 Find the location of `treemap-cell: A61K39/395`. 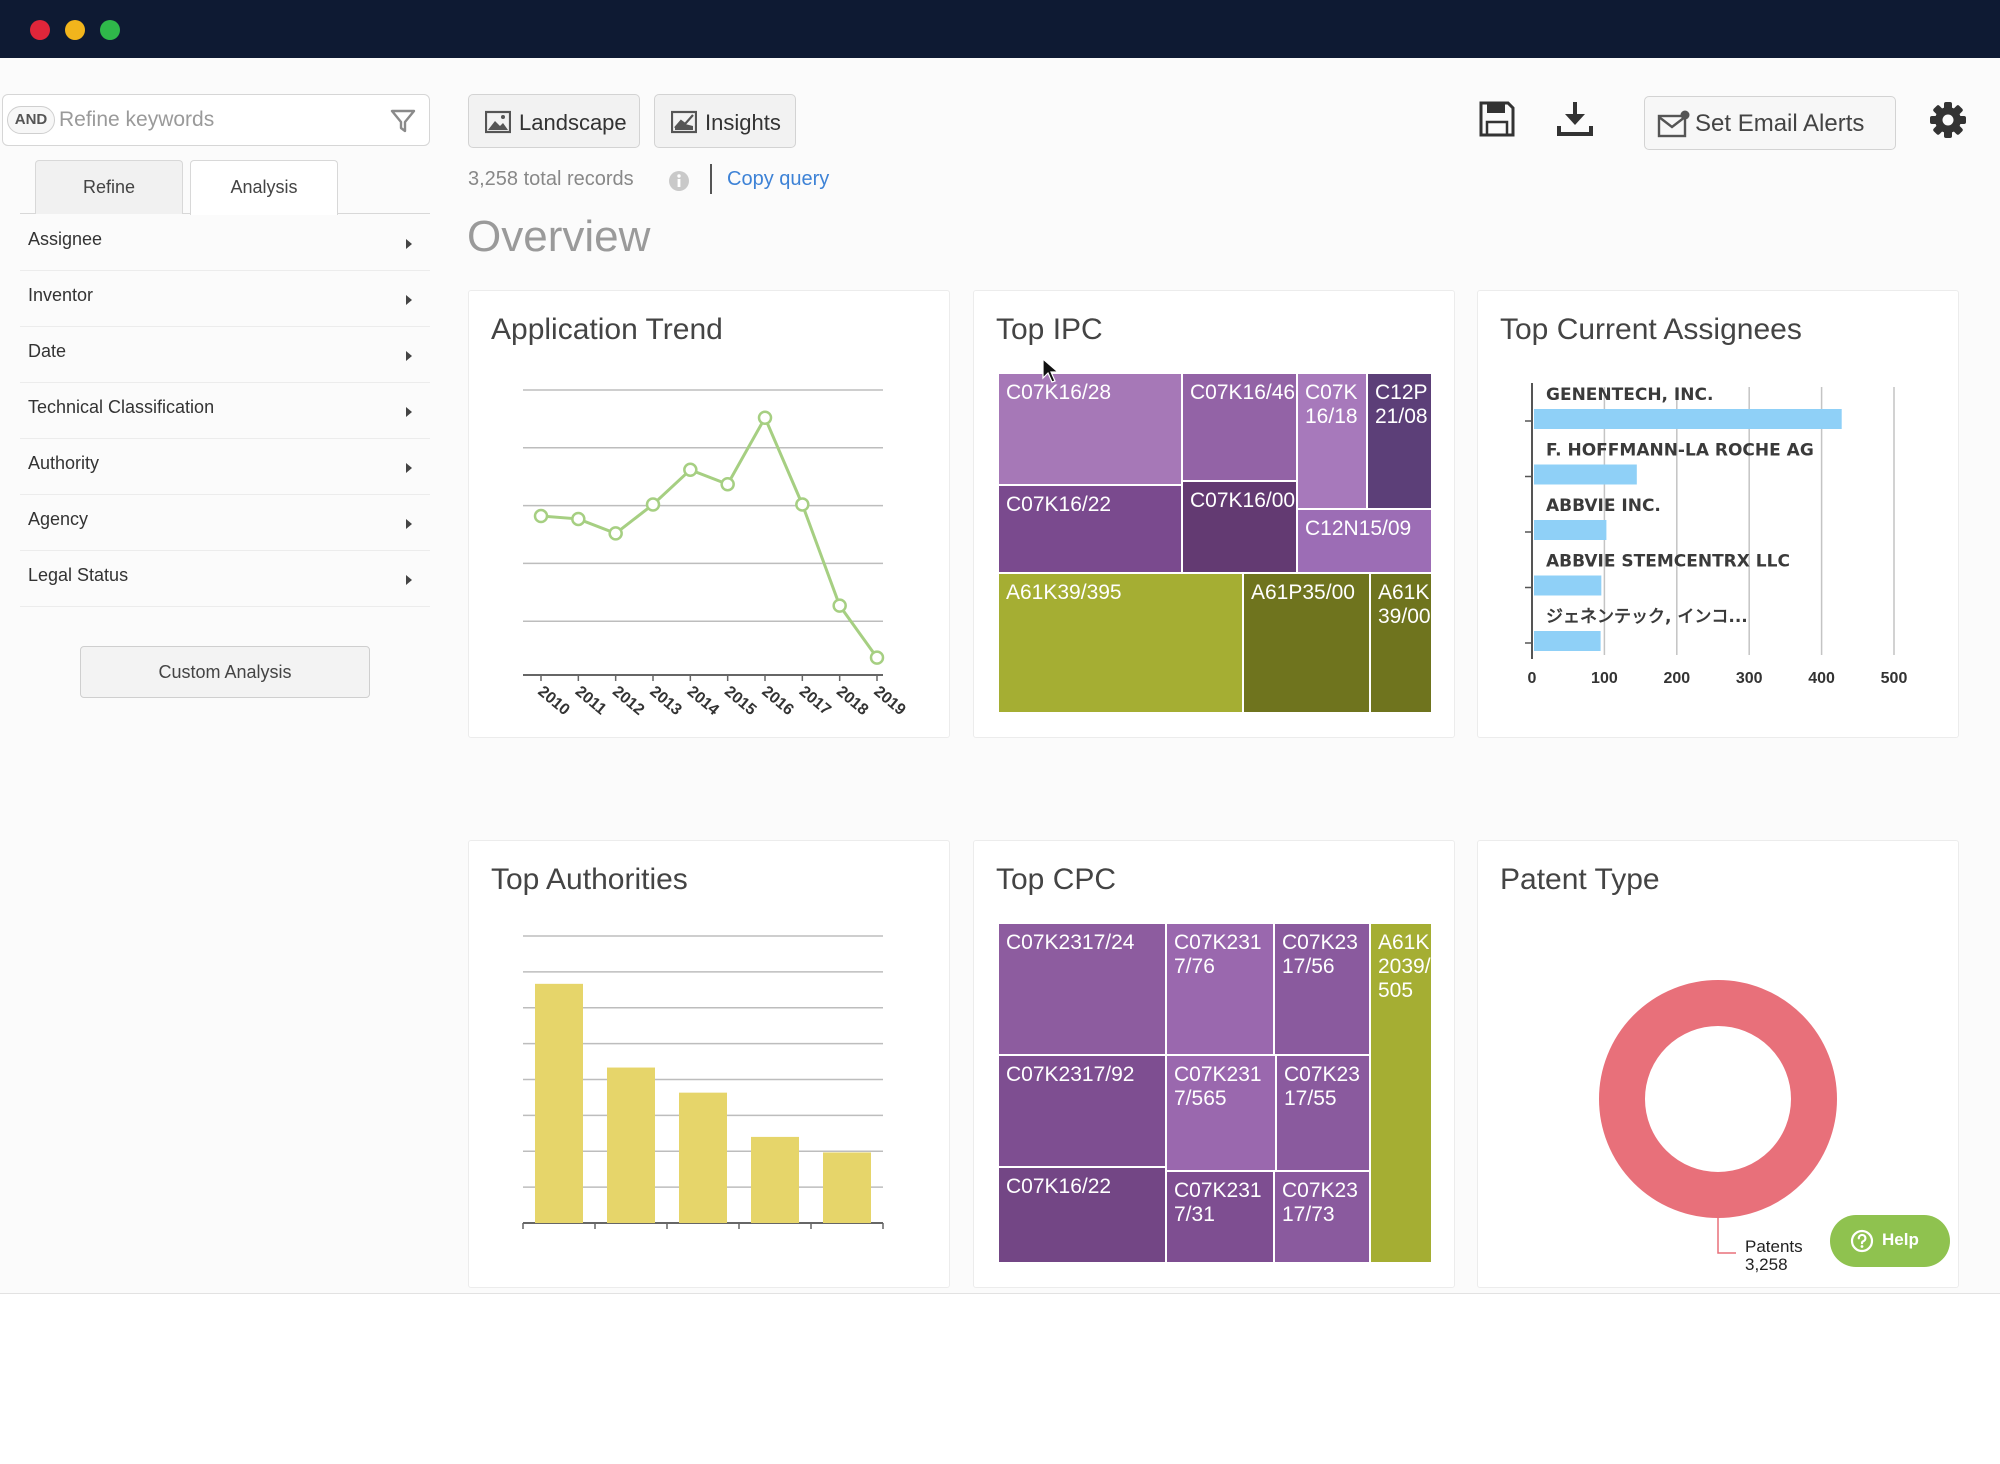

treemap-cell: A61K39/395 is located at coordinates (1120, 643).